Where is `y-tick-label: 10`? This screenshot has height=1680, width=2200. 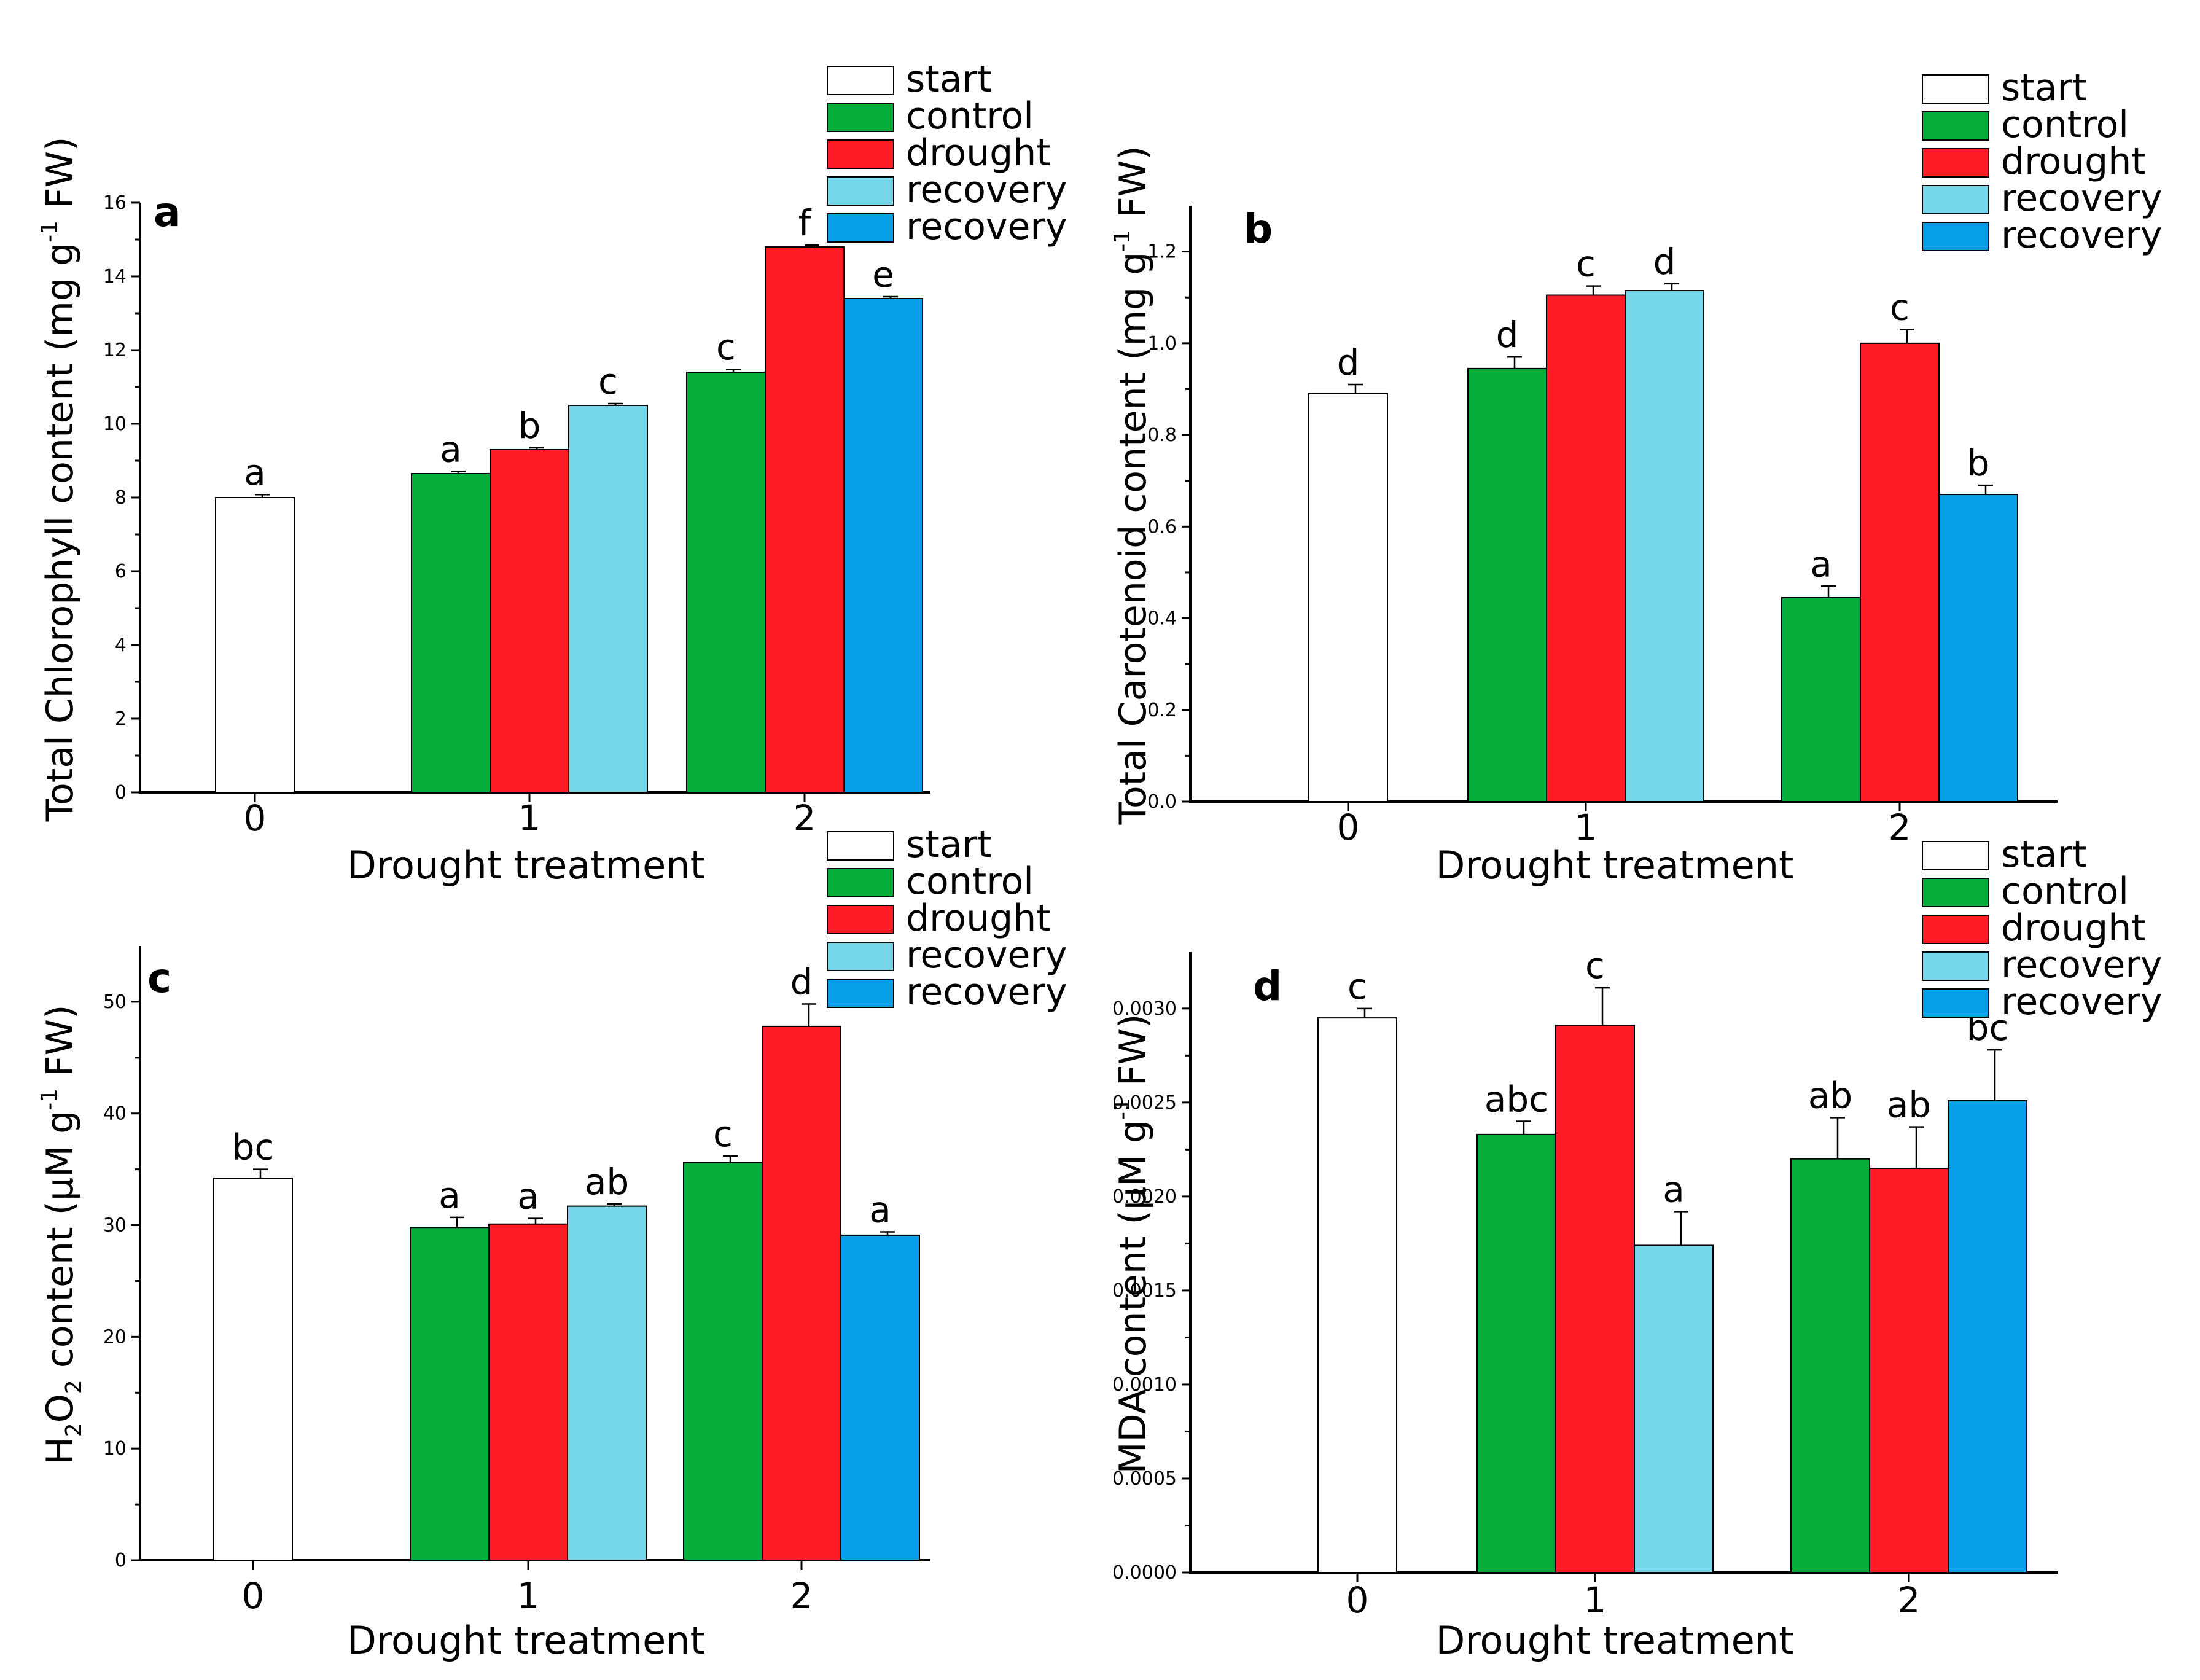 y-tick-label: 10 is located at coordinates (115, 424).